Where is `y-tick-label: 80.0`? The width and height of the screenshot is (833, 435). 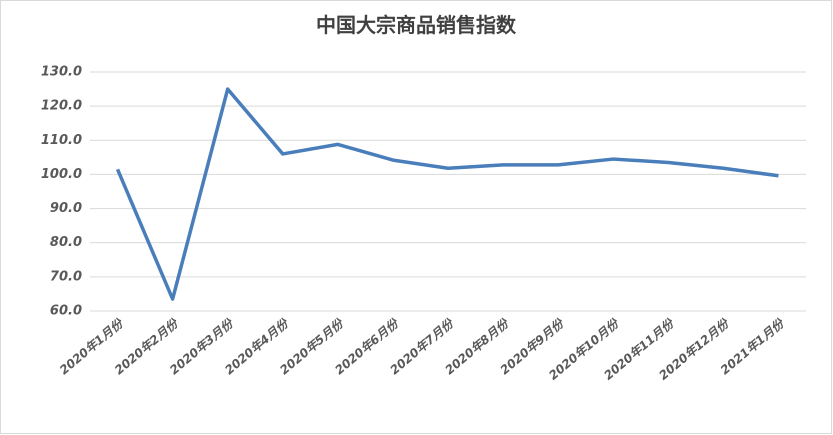 y-tick-label: 80.0 is located at coordinates (66, 242).